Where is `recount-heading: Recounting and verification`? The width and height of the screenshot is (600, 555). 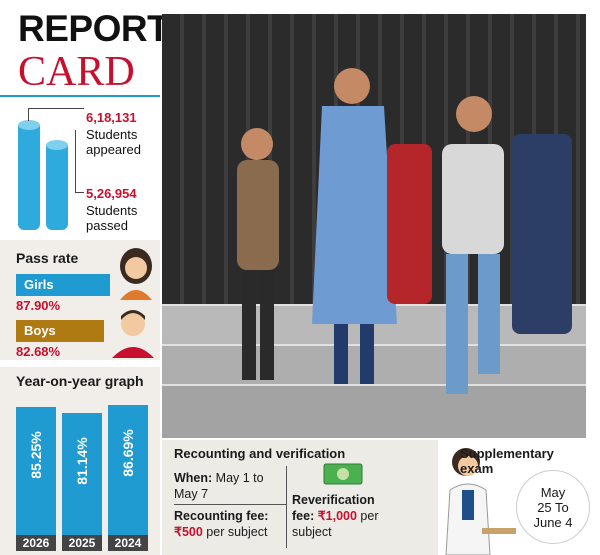 recount-heading: Recounting and verification is located at coordinates (260, 453).